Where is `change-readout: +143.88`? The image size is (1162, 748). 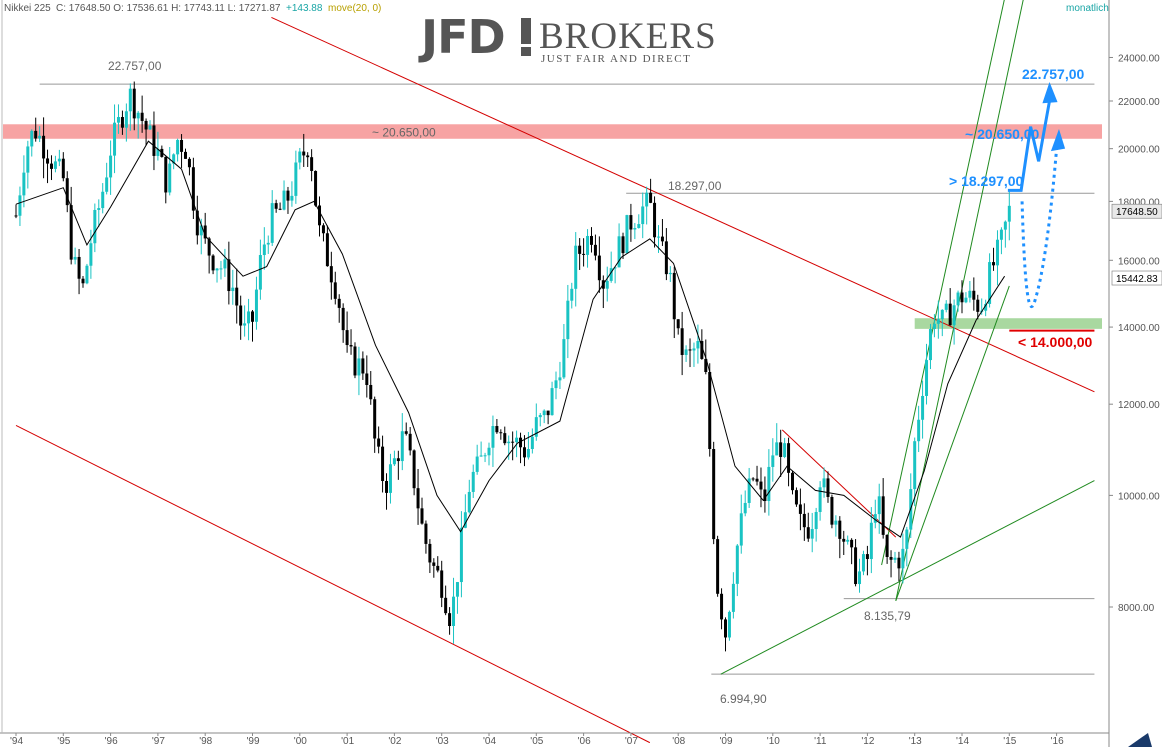
change-readout: +143.88 is located at coordinates (304, 8).